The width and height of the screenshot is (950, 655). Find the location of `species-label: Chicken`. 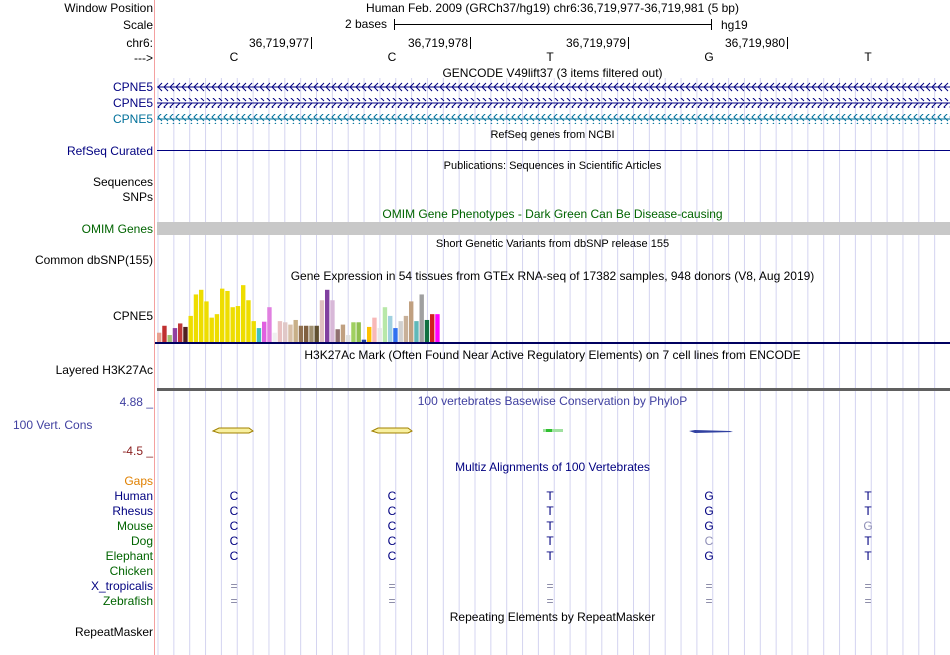

species-label: Chicken is located at coordinates (131, 571).